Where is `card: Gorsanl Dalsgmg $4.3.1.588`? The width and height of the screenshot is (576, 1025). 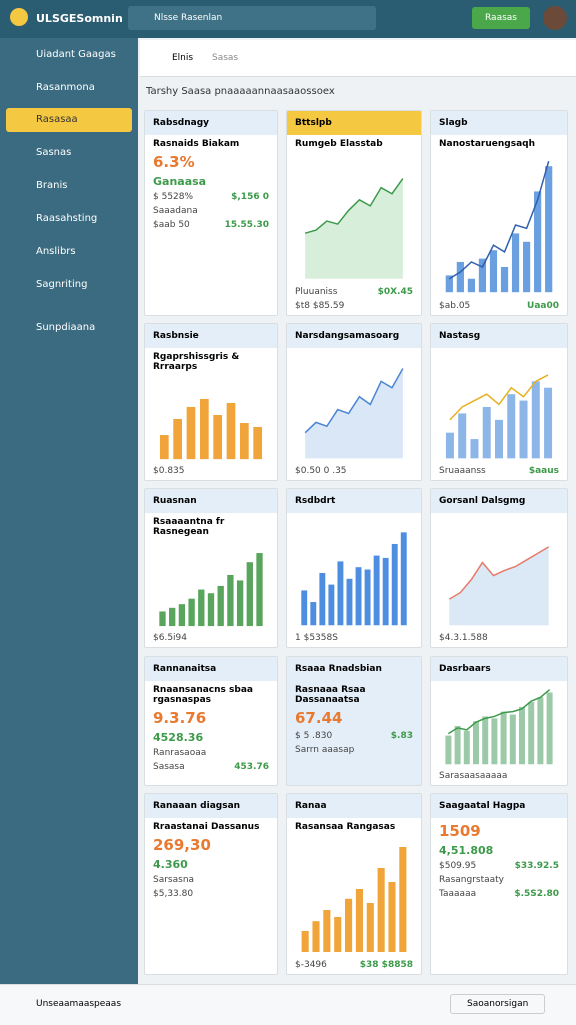
card: Gorsanl Dalsgmg $4.3.1.588 is located at coordinates (499, 568).